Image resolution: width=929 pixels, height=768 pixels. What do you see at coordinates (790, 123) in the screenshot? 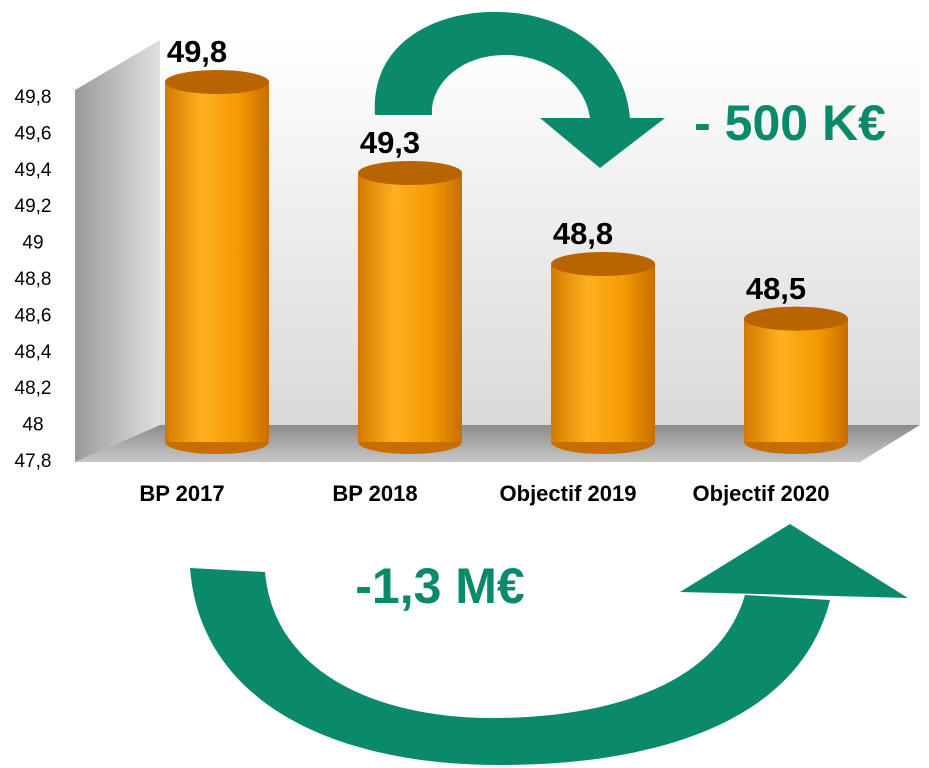
I see `annotation: - 500 K€` at bounding box center [790, 123].